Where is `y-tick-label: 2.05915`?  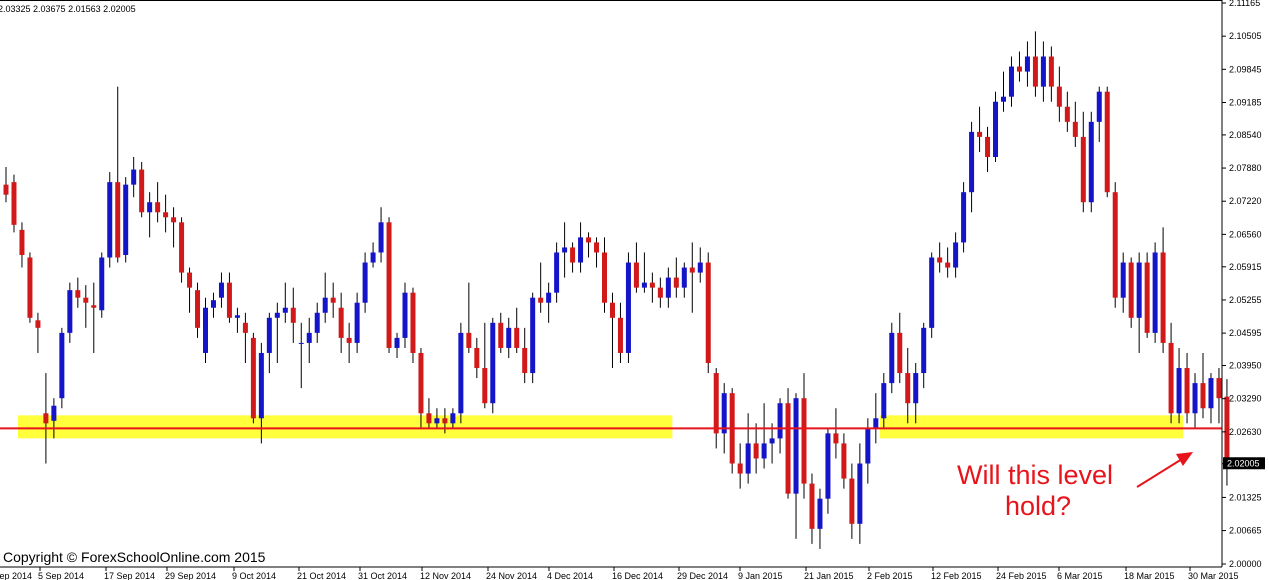 y-tick-label: 2.05915 is located at coordinates (1245, 267).